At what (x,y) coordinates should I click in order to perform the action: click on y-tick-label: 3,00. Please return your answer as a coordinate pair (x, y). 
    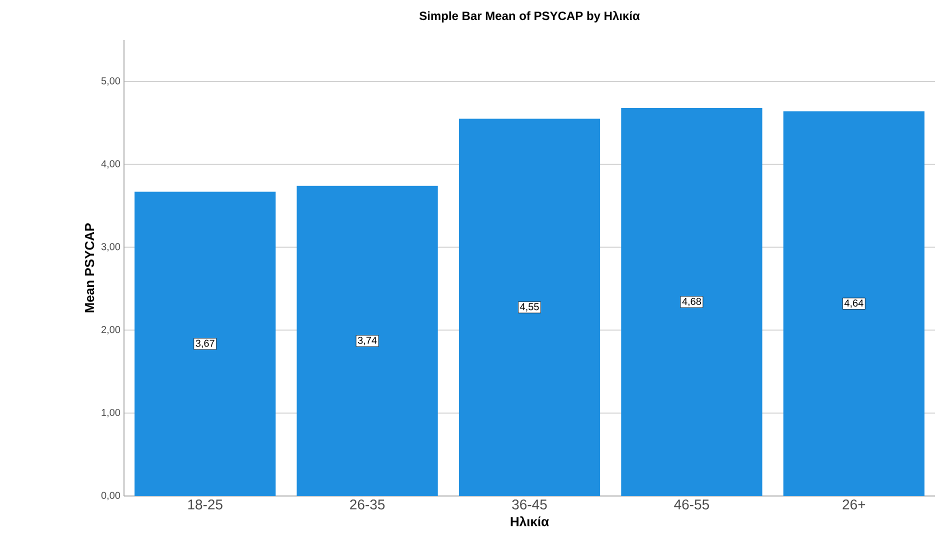
    Looking at the image, I should click on (110, 247).